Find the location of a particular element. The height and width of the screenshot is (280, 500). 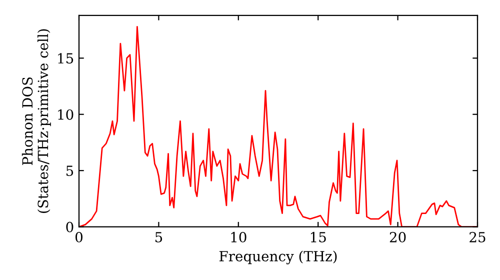

x-tick-label: 10 is located at coordinates (238, 237).